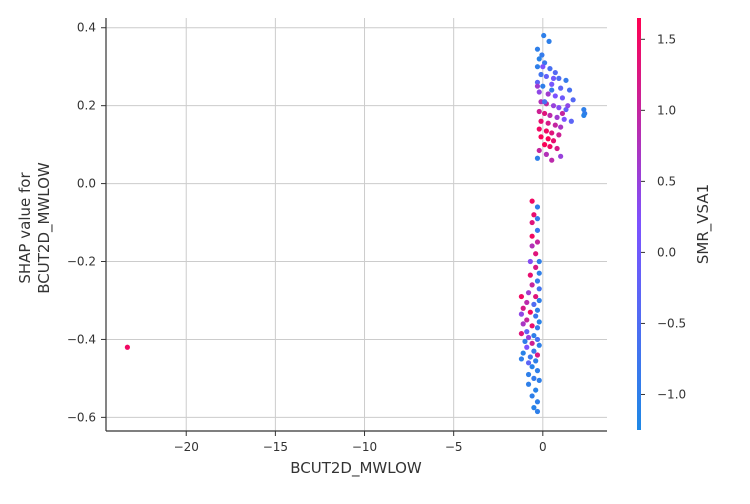 The height and width of the screenshot is (504, 750). Describe the element at coordinates (25, 228) in the screenshot. I see `y-axis-label-line-1: SHAP value for` at that location.